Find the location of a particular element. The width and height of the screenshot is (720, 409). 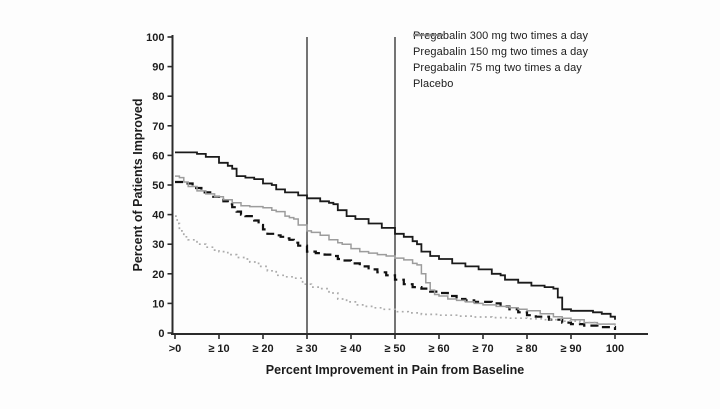

y-tick-label: 100 is located at coordinates (155, 38).